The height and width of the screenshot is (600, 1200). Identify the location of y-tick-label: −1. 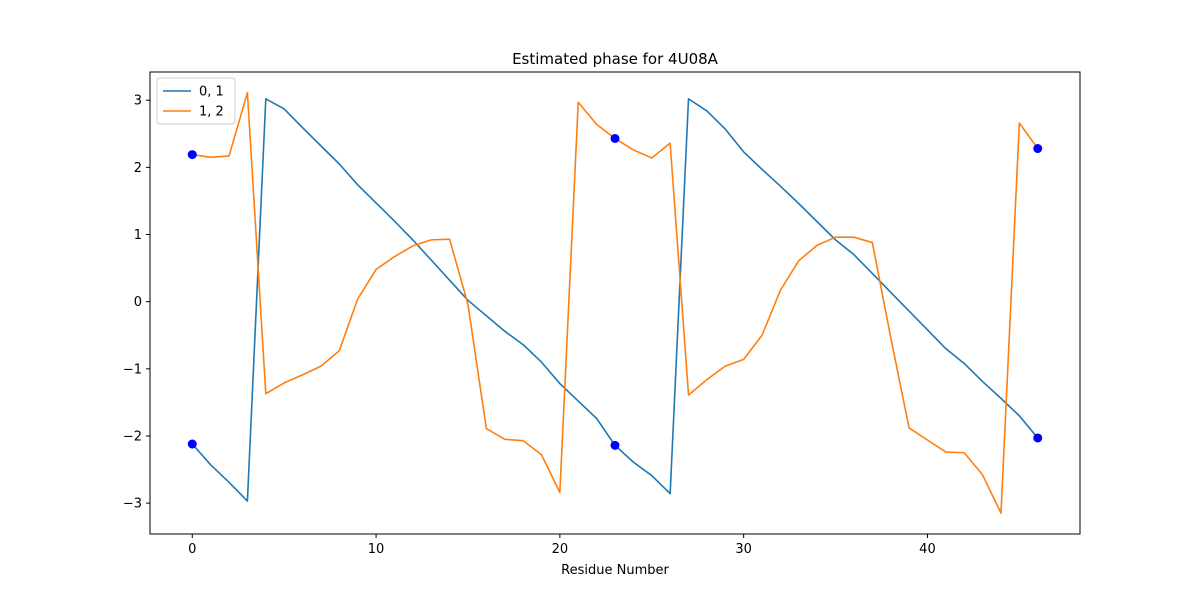
(132, 369).